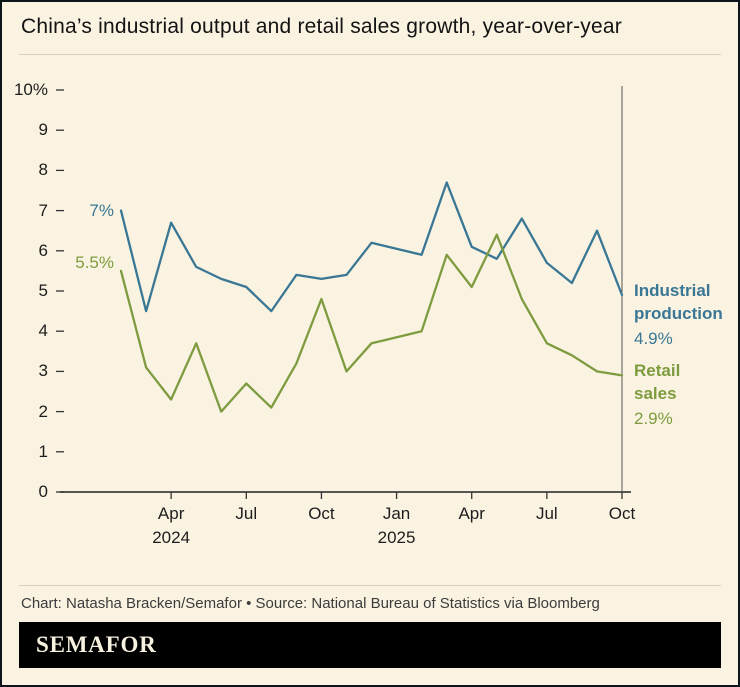  What do you see at coordinates (43, 130) in the screenshot?
I see `y-axis-label: 9` at bounding box center [43, 130].